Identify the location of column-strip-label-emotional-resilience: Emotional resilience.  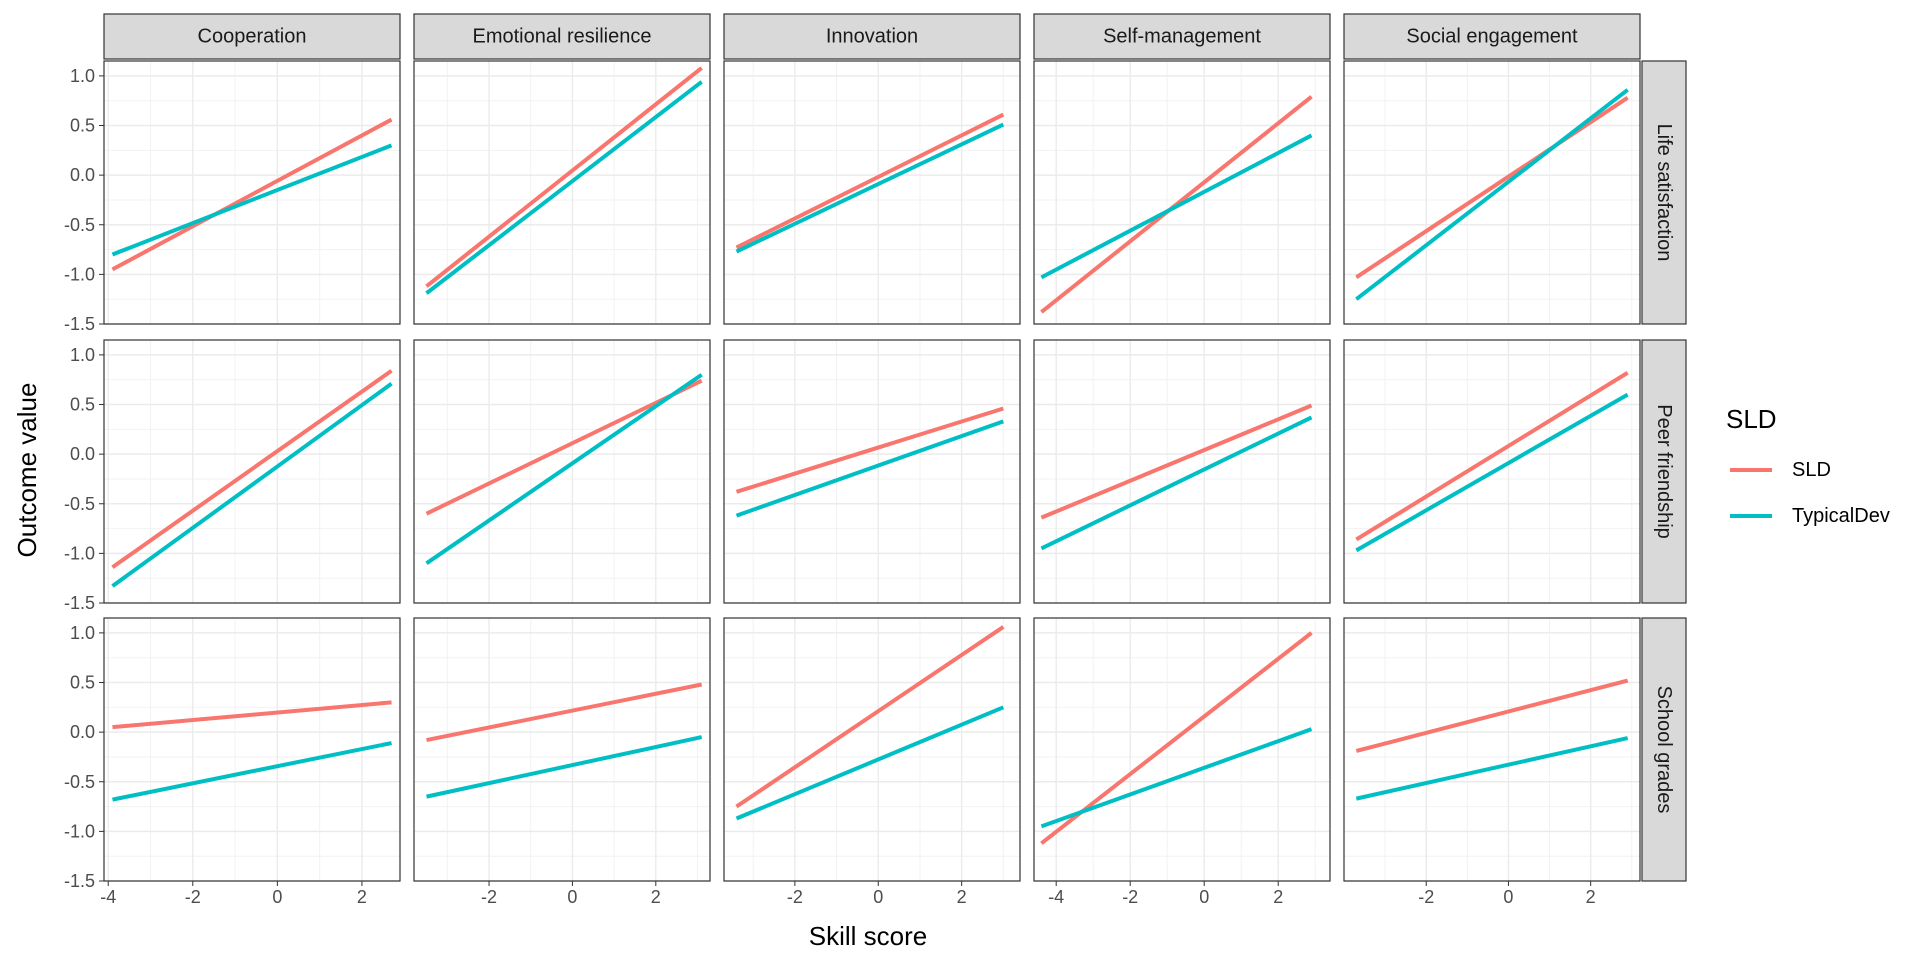
(562, 37).